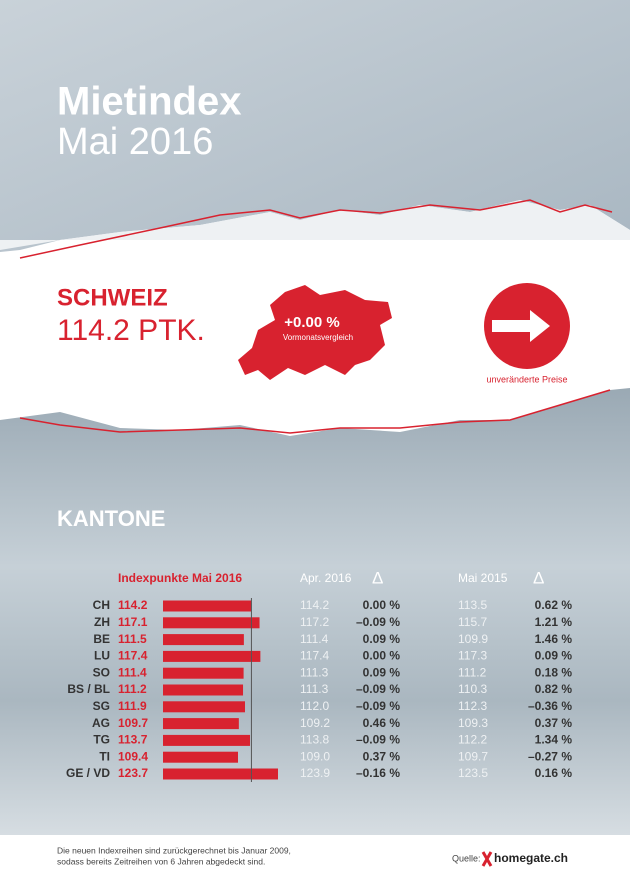  I want to click on mountain-snow, so click(315, 225).